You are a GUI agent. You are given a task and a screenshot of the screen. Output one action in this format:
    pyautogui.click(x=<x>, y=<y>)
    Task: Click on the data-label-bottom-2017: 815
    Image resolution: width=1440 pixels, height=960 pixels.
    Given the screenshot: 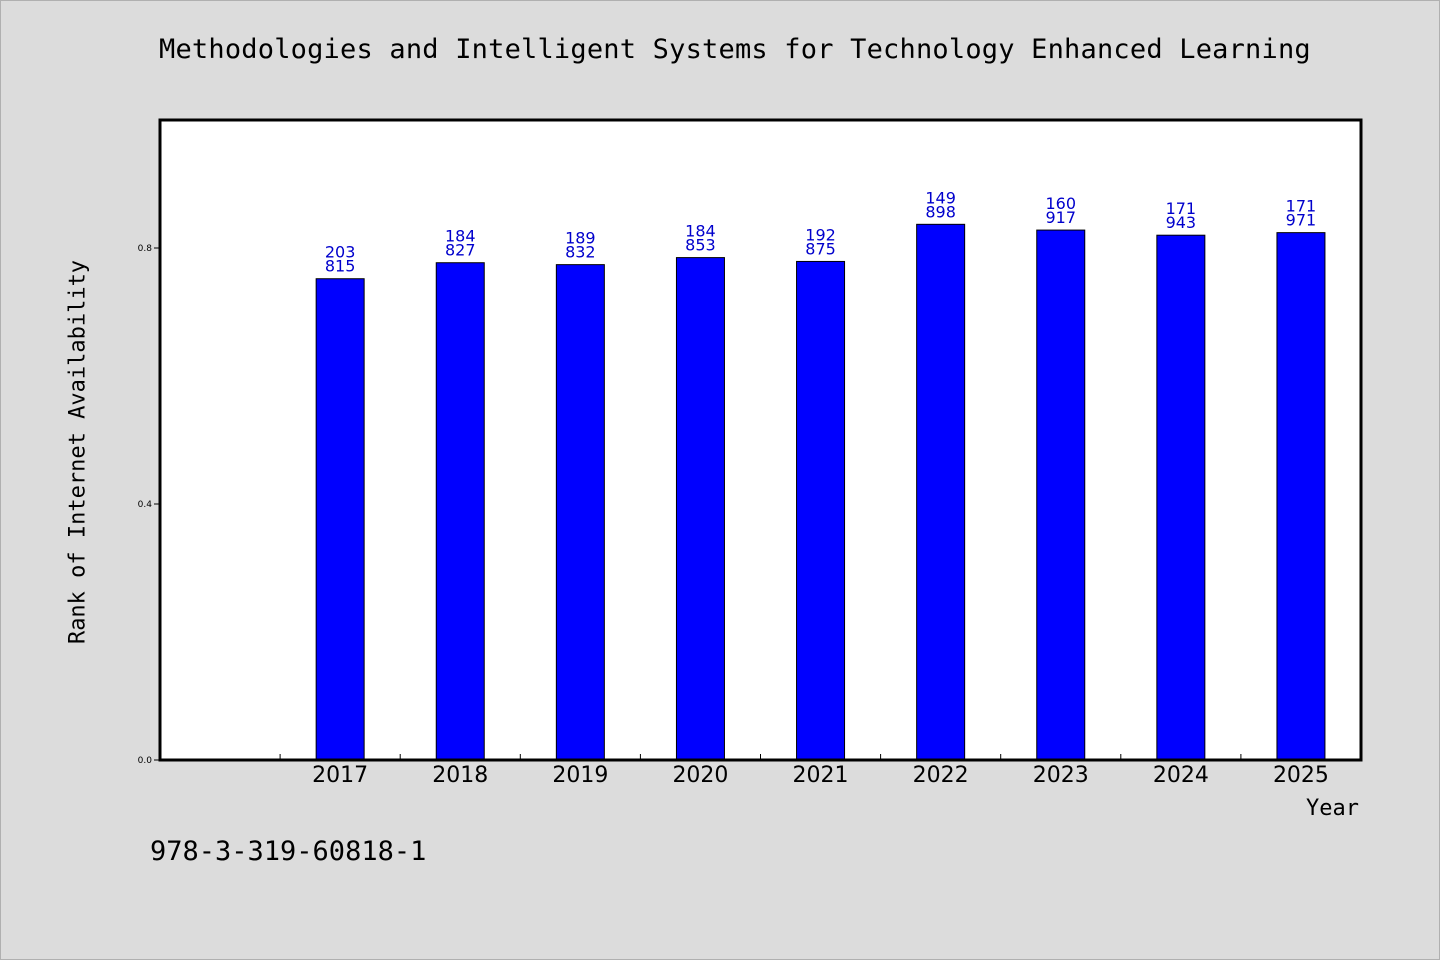 What is the action you would take?
    pyautogui.click(x=340, y=266)
    